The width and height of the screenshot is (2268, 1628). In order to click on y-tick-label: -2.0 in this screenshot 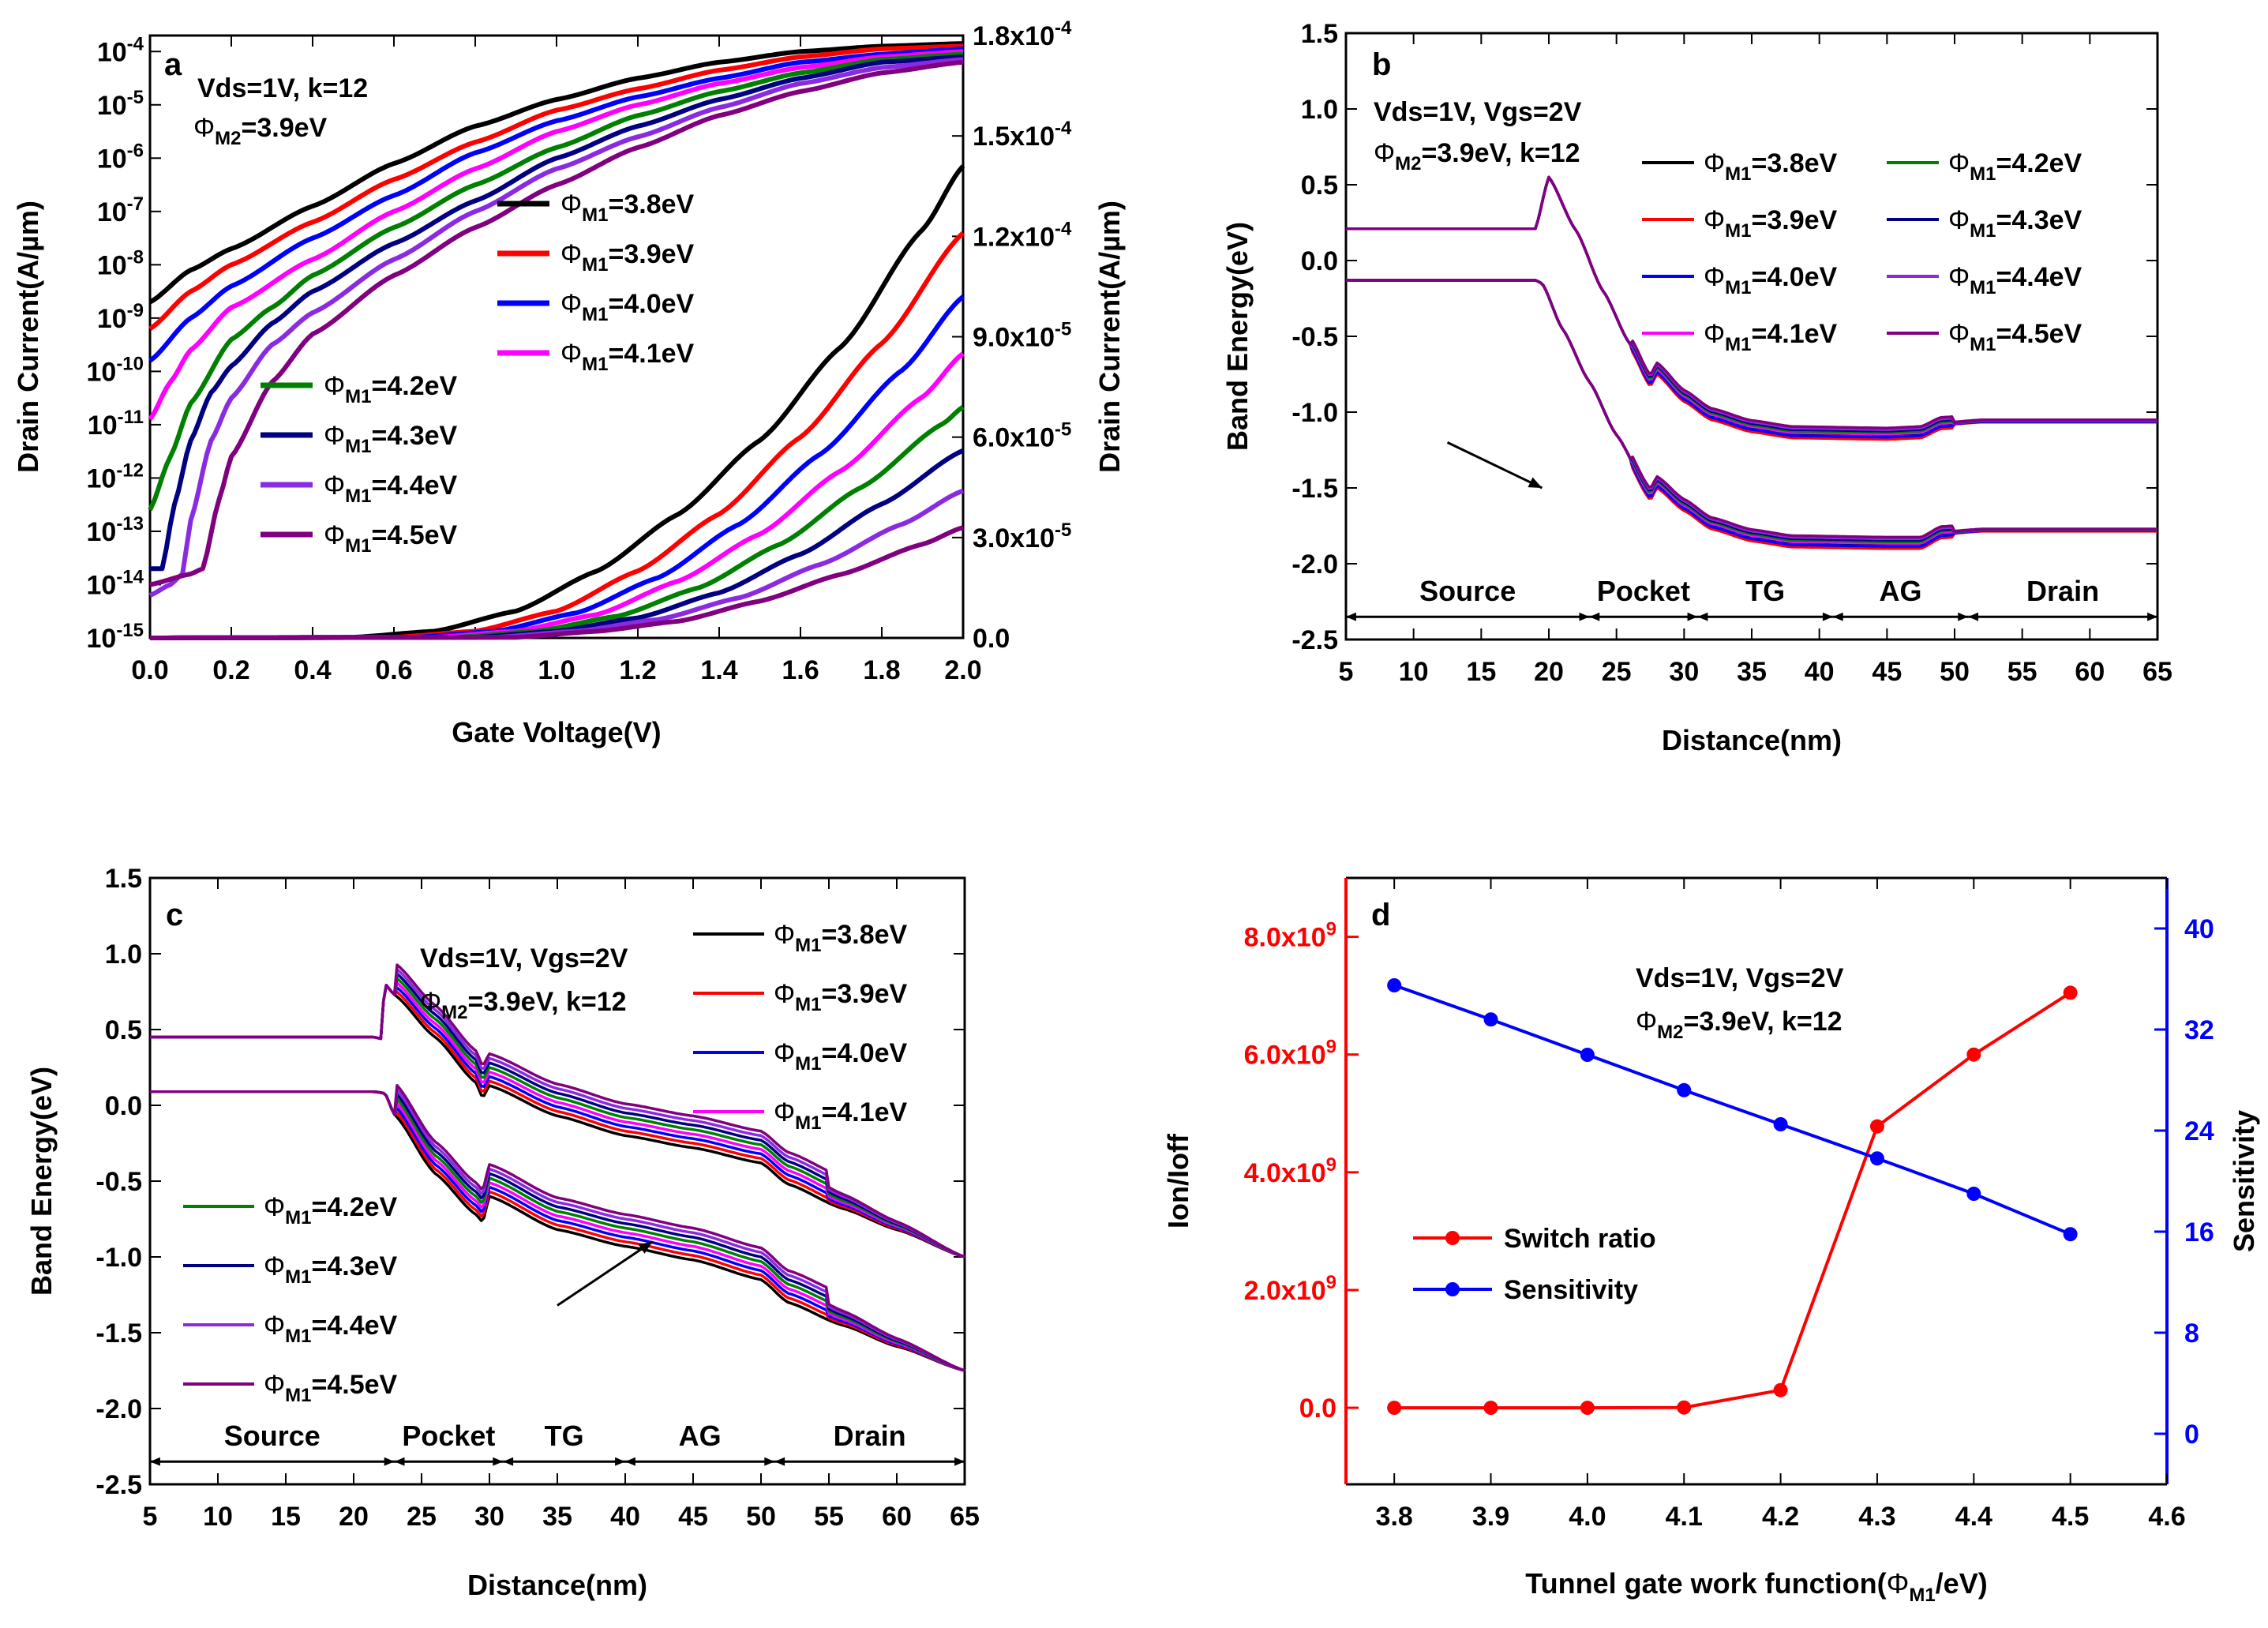, I will do `click(119, 1409)`.